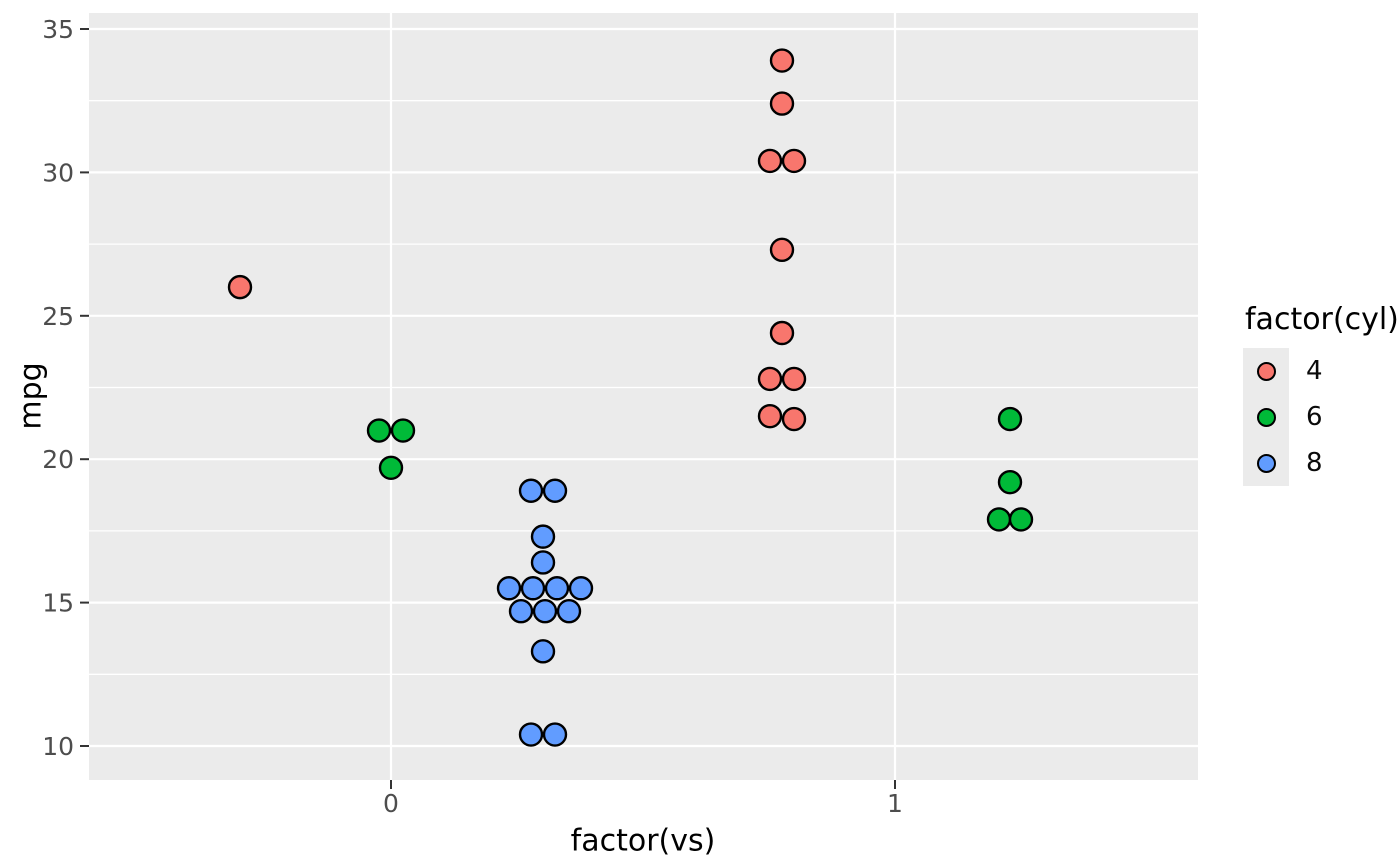 The width and height of the screenshot is (1400, 866). Describe the element at coordinates (58, 459) in the screenshot. I see `y-tick-label: 20` at that location.